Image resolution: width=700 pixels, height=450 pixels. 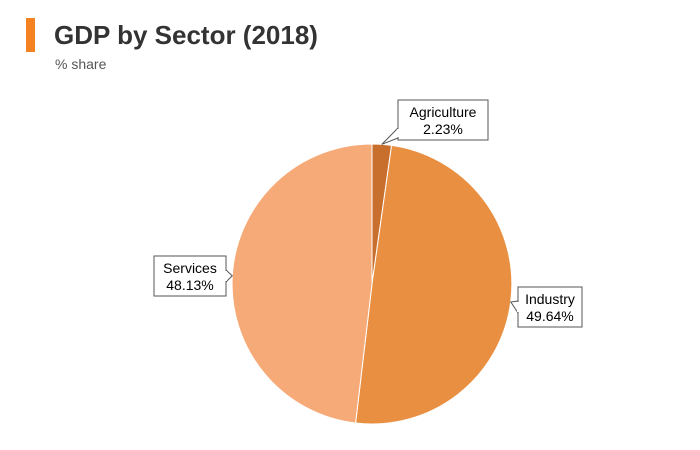 I want to click on slice-category-label: Services, so click(x=190, y=268).